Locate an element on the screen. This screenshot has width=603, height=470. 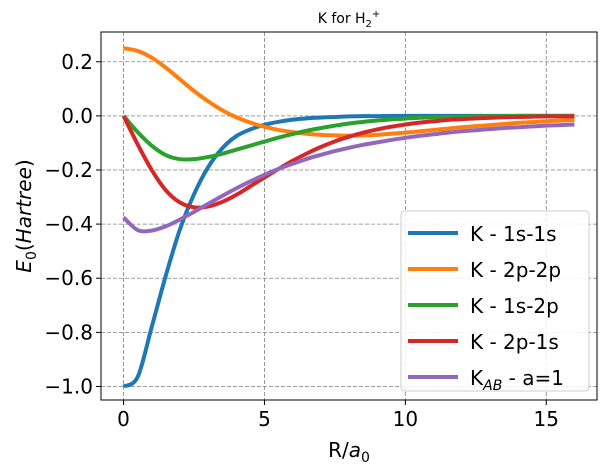
legend-label: K - 1s-2p is located at coordinates (514, 306).